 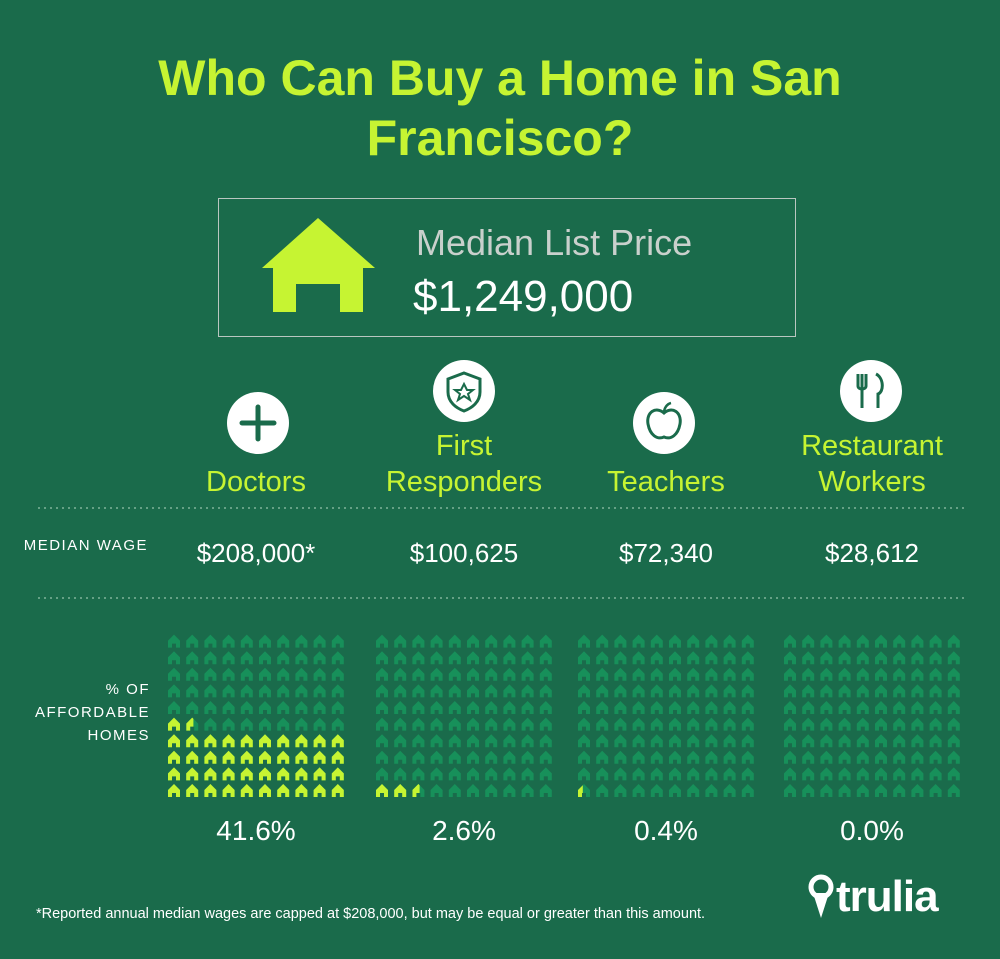 I want to click on affordable-homes, so click(x=580, y=791).